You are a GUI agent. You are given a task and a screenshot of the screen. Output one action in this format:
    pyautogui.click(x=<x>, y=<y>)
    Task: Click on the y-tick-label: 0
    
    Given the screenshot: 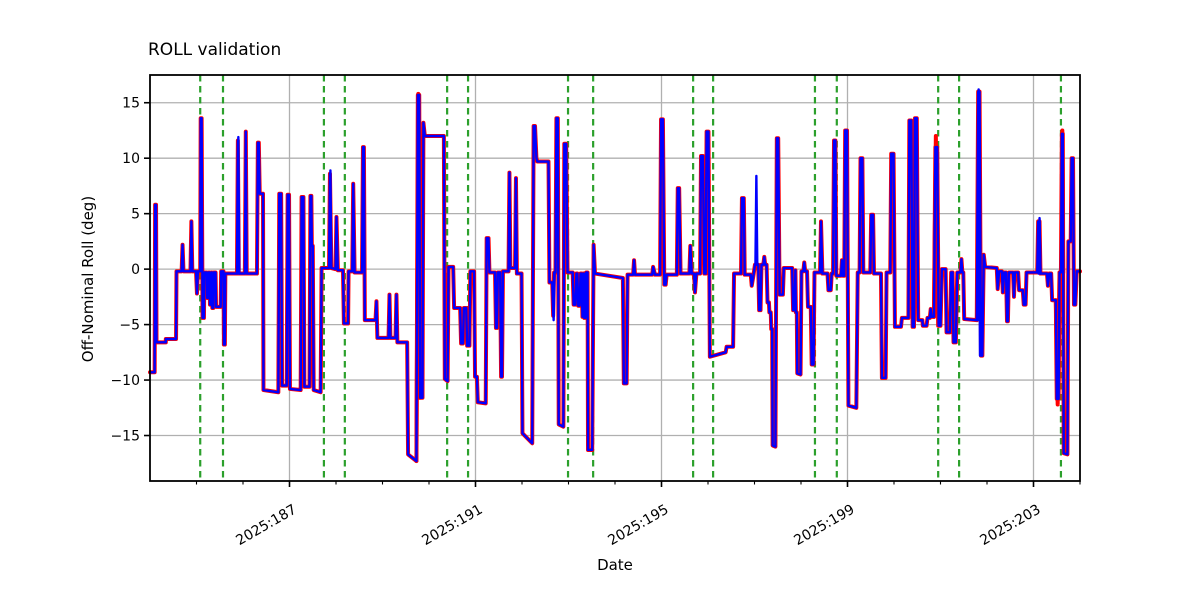 What is the action you would take?
    pyautogui.click(x=135, y=270)
    